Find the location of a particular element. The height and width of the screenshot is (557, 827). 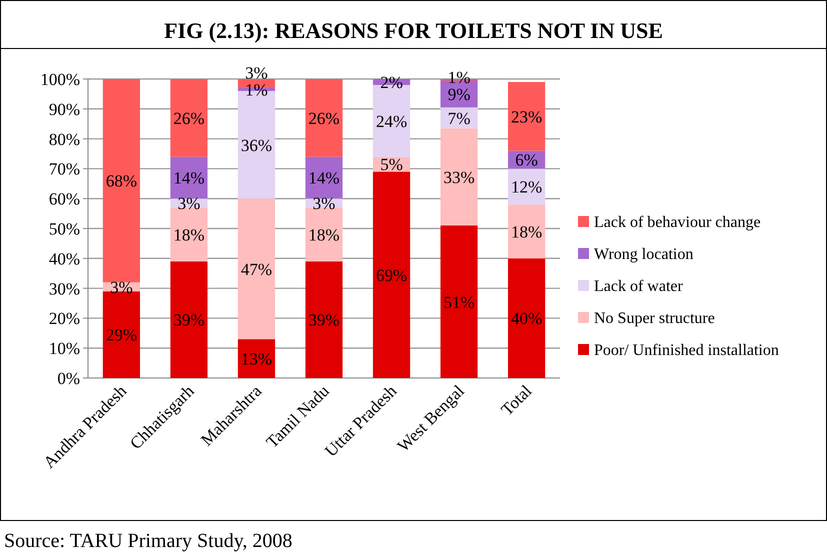

data-label: 5% is located at coordinates (391, 164).